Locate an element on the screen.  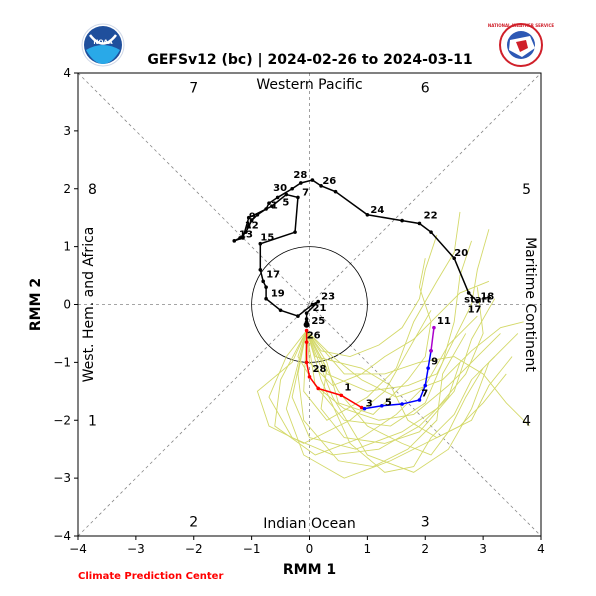
day-label: 20 is located at coordinates (461, 253).